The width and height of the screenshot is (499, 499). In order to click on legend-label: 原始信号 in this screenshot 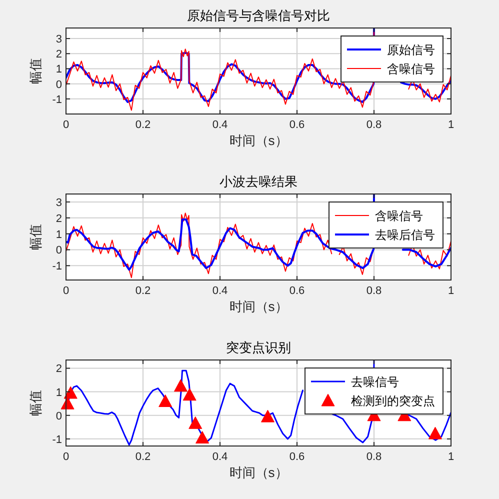, I will do `click(411, 50)`.